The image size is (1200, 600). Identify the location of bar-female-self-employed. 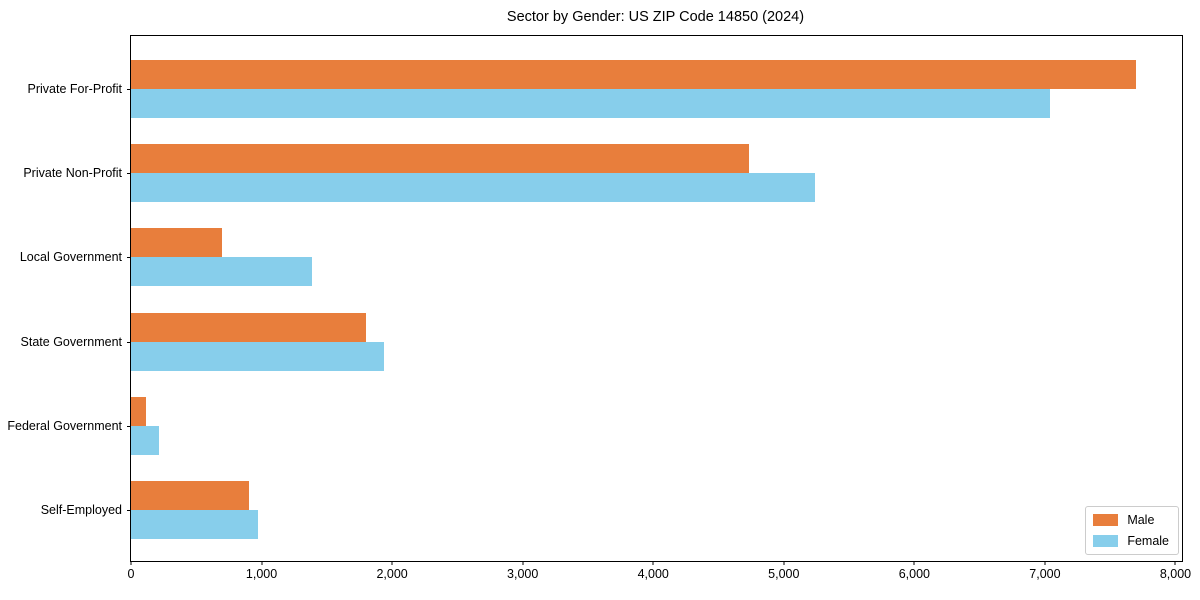
(194, 524).